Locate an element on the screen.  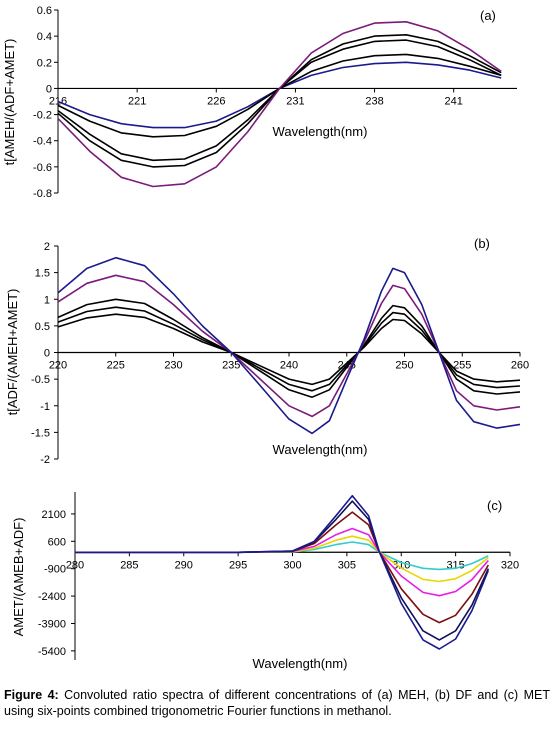
chart-a-y-tick-label: -0.2 is located at coordinates (42, 116).